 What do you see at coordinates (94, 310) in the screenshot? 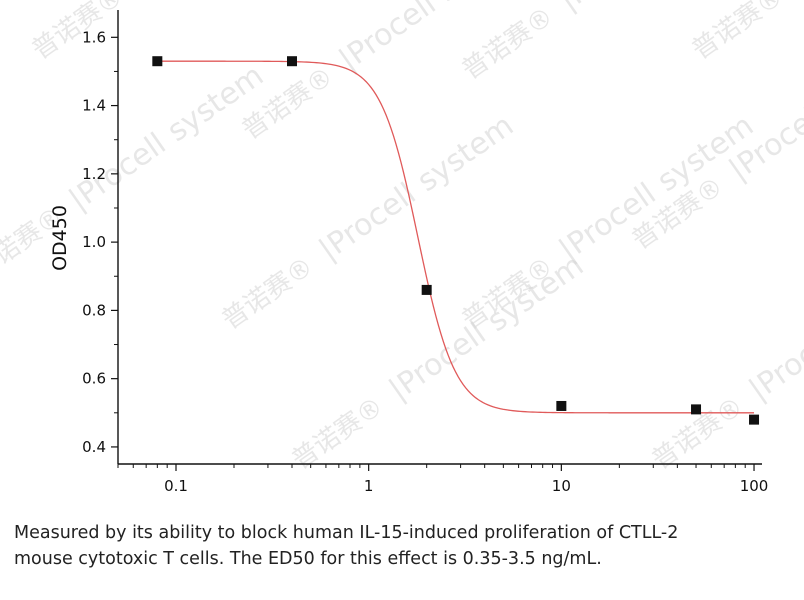
I see `y-tick-label: 0.8` at bounding box center [94, 310].